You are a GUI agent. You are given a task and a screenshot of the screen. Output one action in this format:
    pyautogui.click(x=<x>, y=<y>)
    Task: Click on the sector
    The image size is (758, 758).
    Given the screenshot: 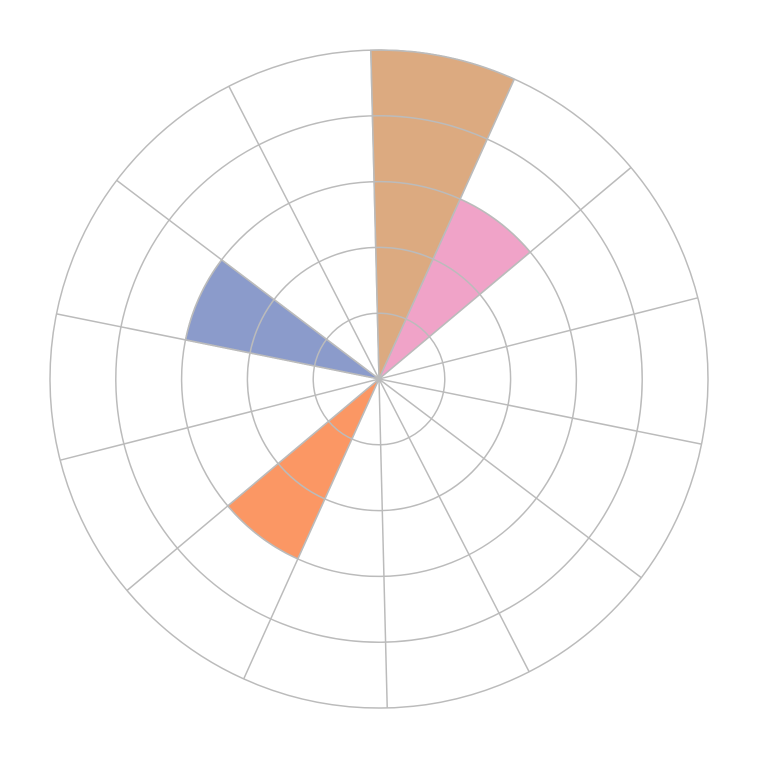 What is the action you would take?
    pyautogui.click(x=443, y=214)
    